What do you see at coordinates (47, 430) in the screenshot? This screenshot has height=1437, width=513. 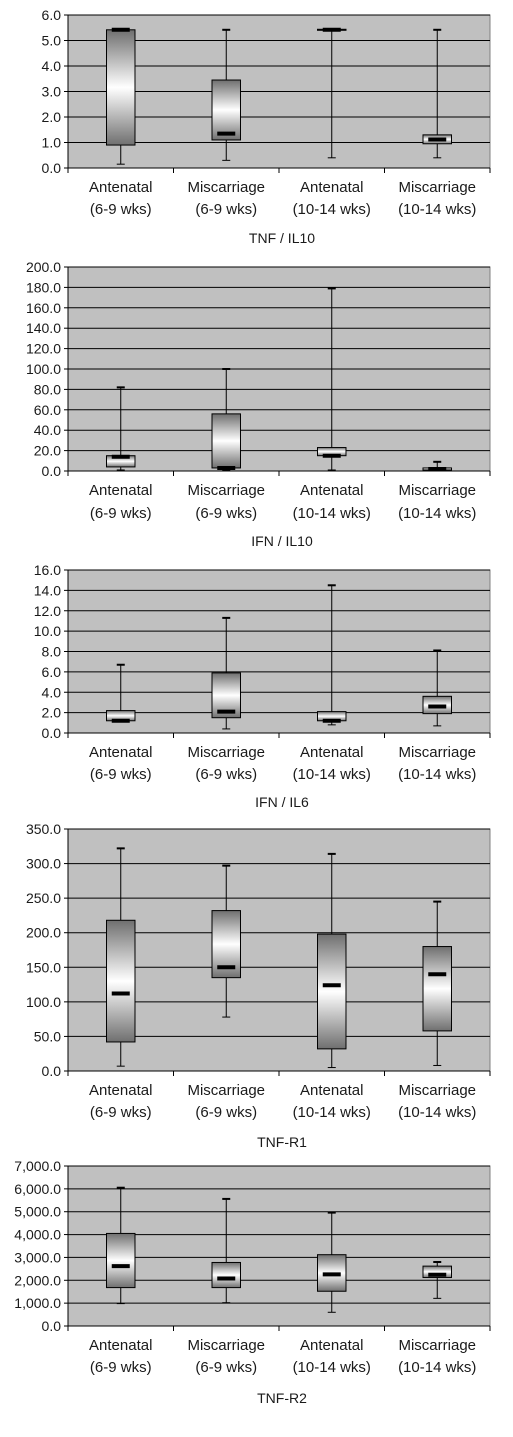 I see `y-tick-label: 40.0` at bounding box center [47, 430].